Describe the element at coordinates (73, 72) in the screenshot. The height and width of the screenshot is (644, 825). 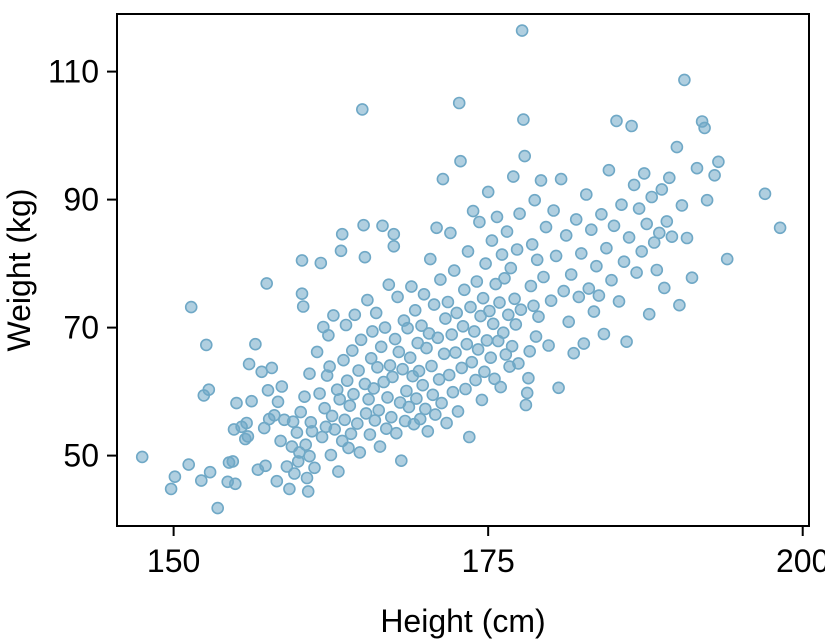
I see `y-tick-label: 110` at that location.